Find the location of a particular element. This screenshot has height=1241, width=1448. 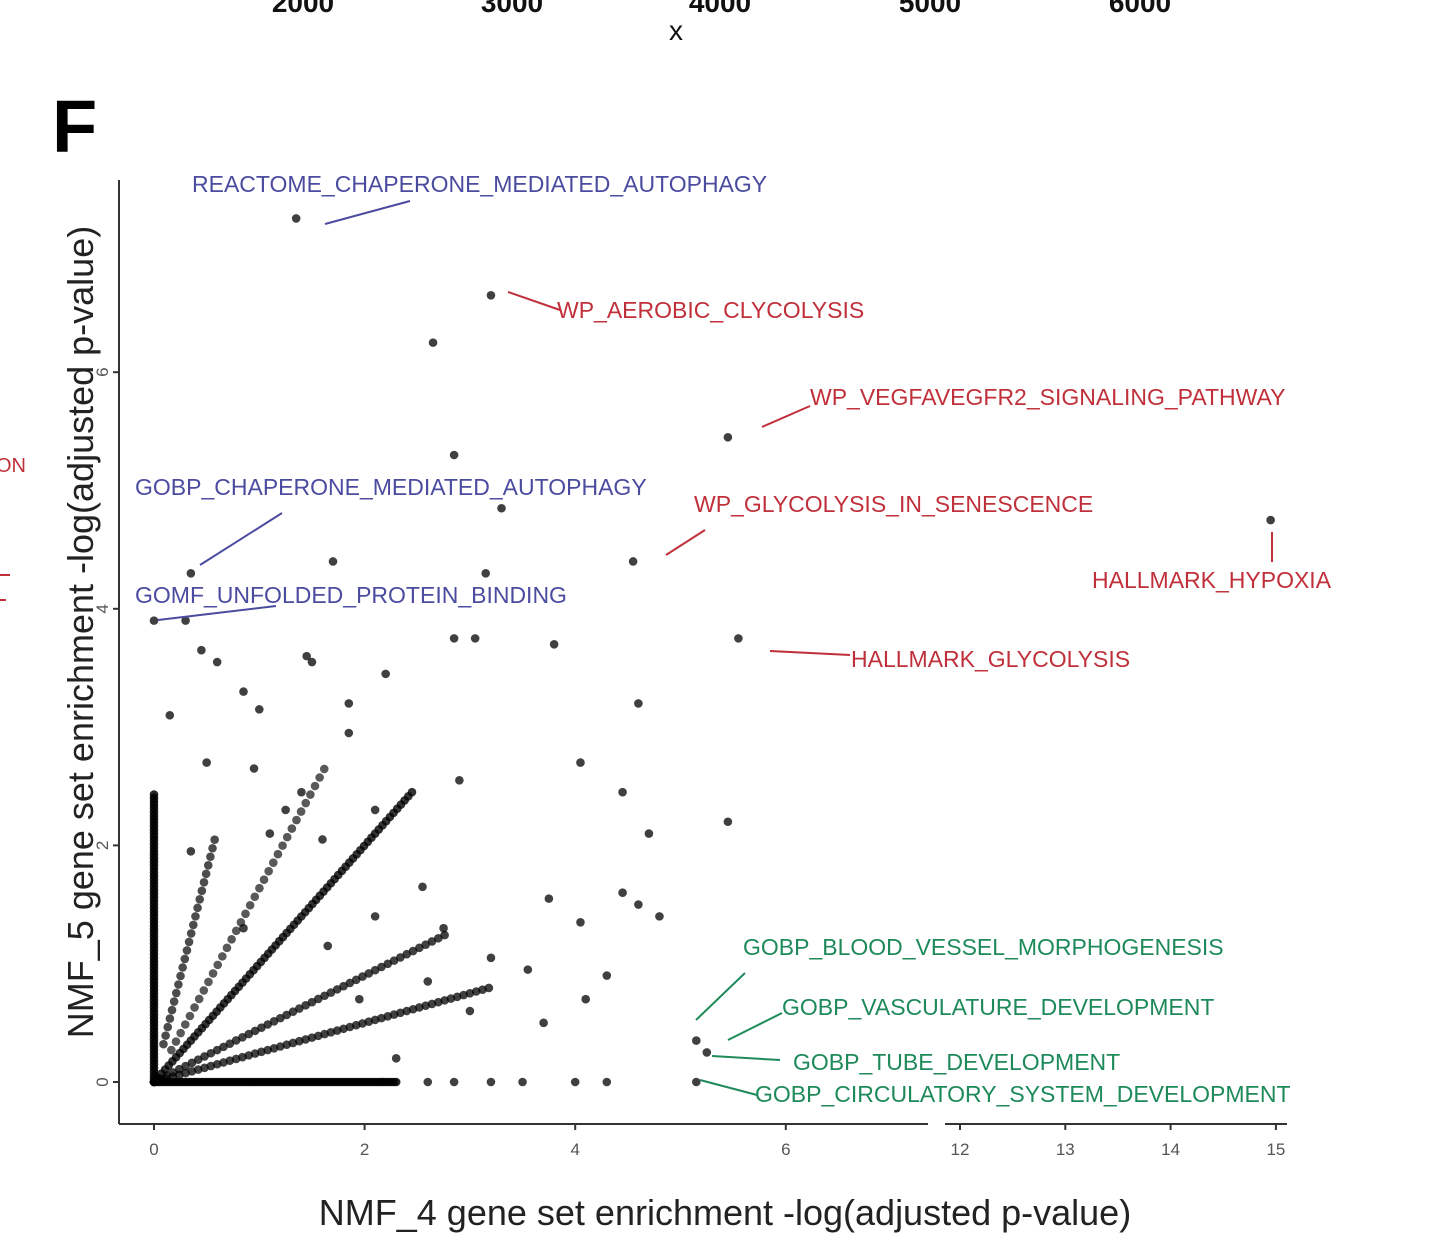

annotation-label: WP_AEROBIC_CLYCOLYSIS is located at coordinates (710, 310).